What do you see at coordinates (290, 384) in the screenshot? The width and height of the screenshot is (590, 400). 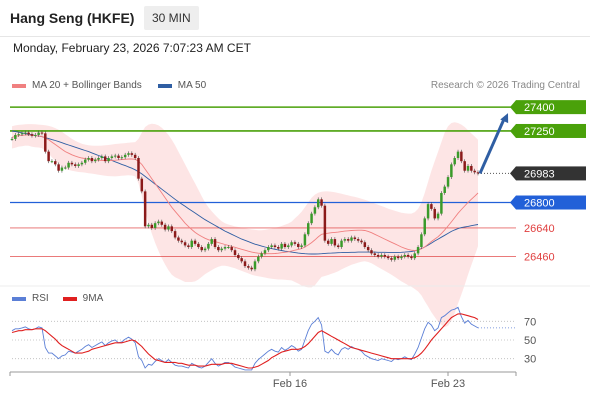 I see `x-tick-label: Feb 16` at bounding box center [290, 384].